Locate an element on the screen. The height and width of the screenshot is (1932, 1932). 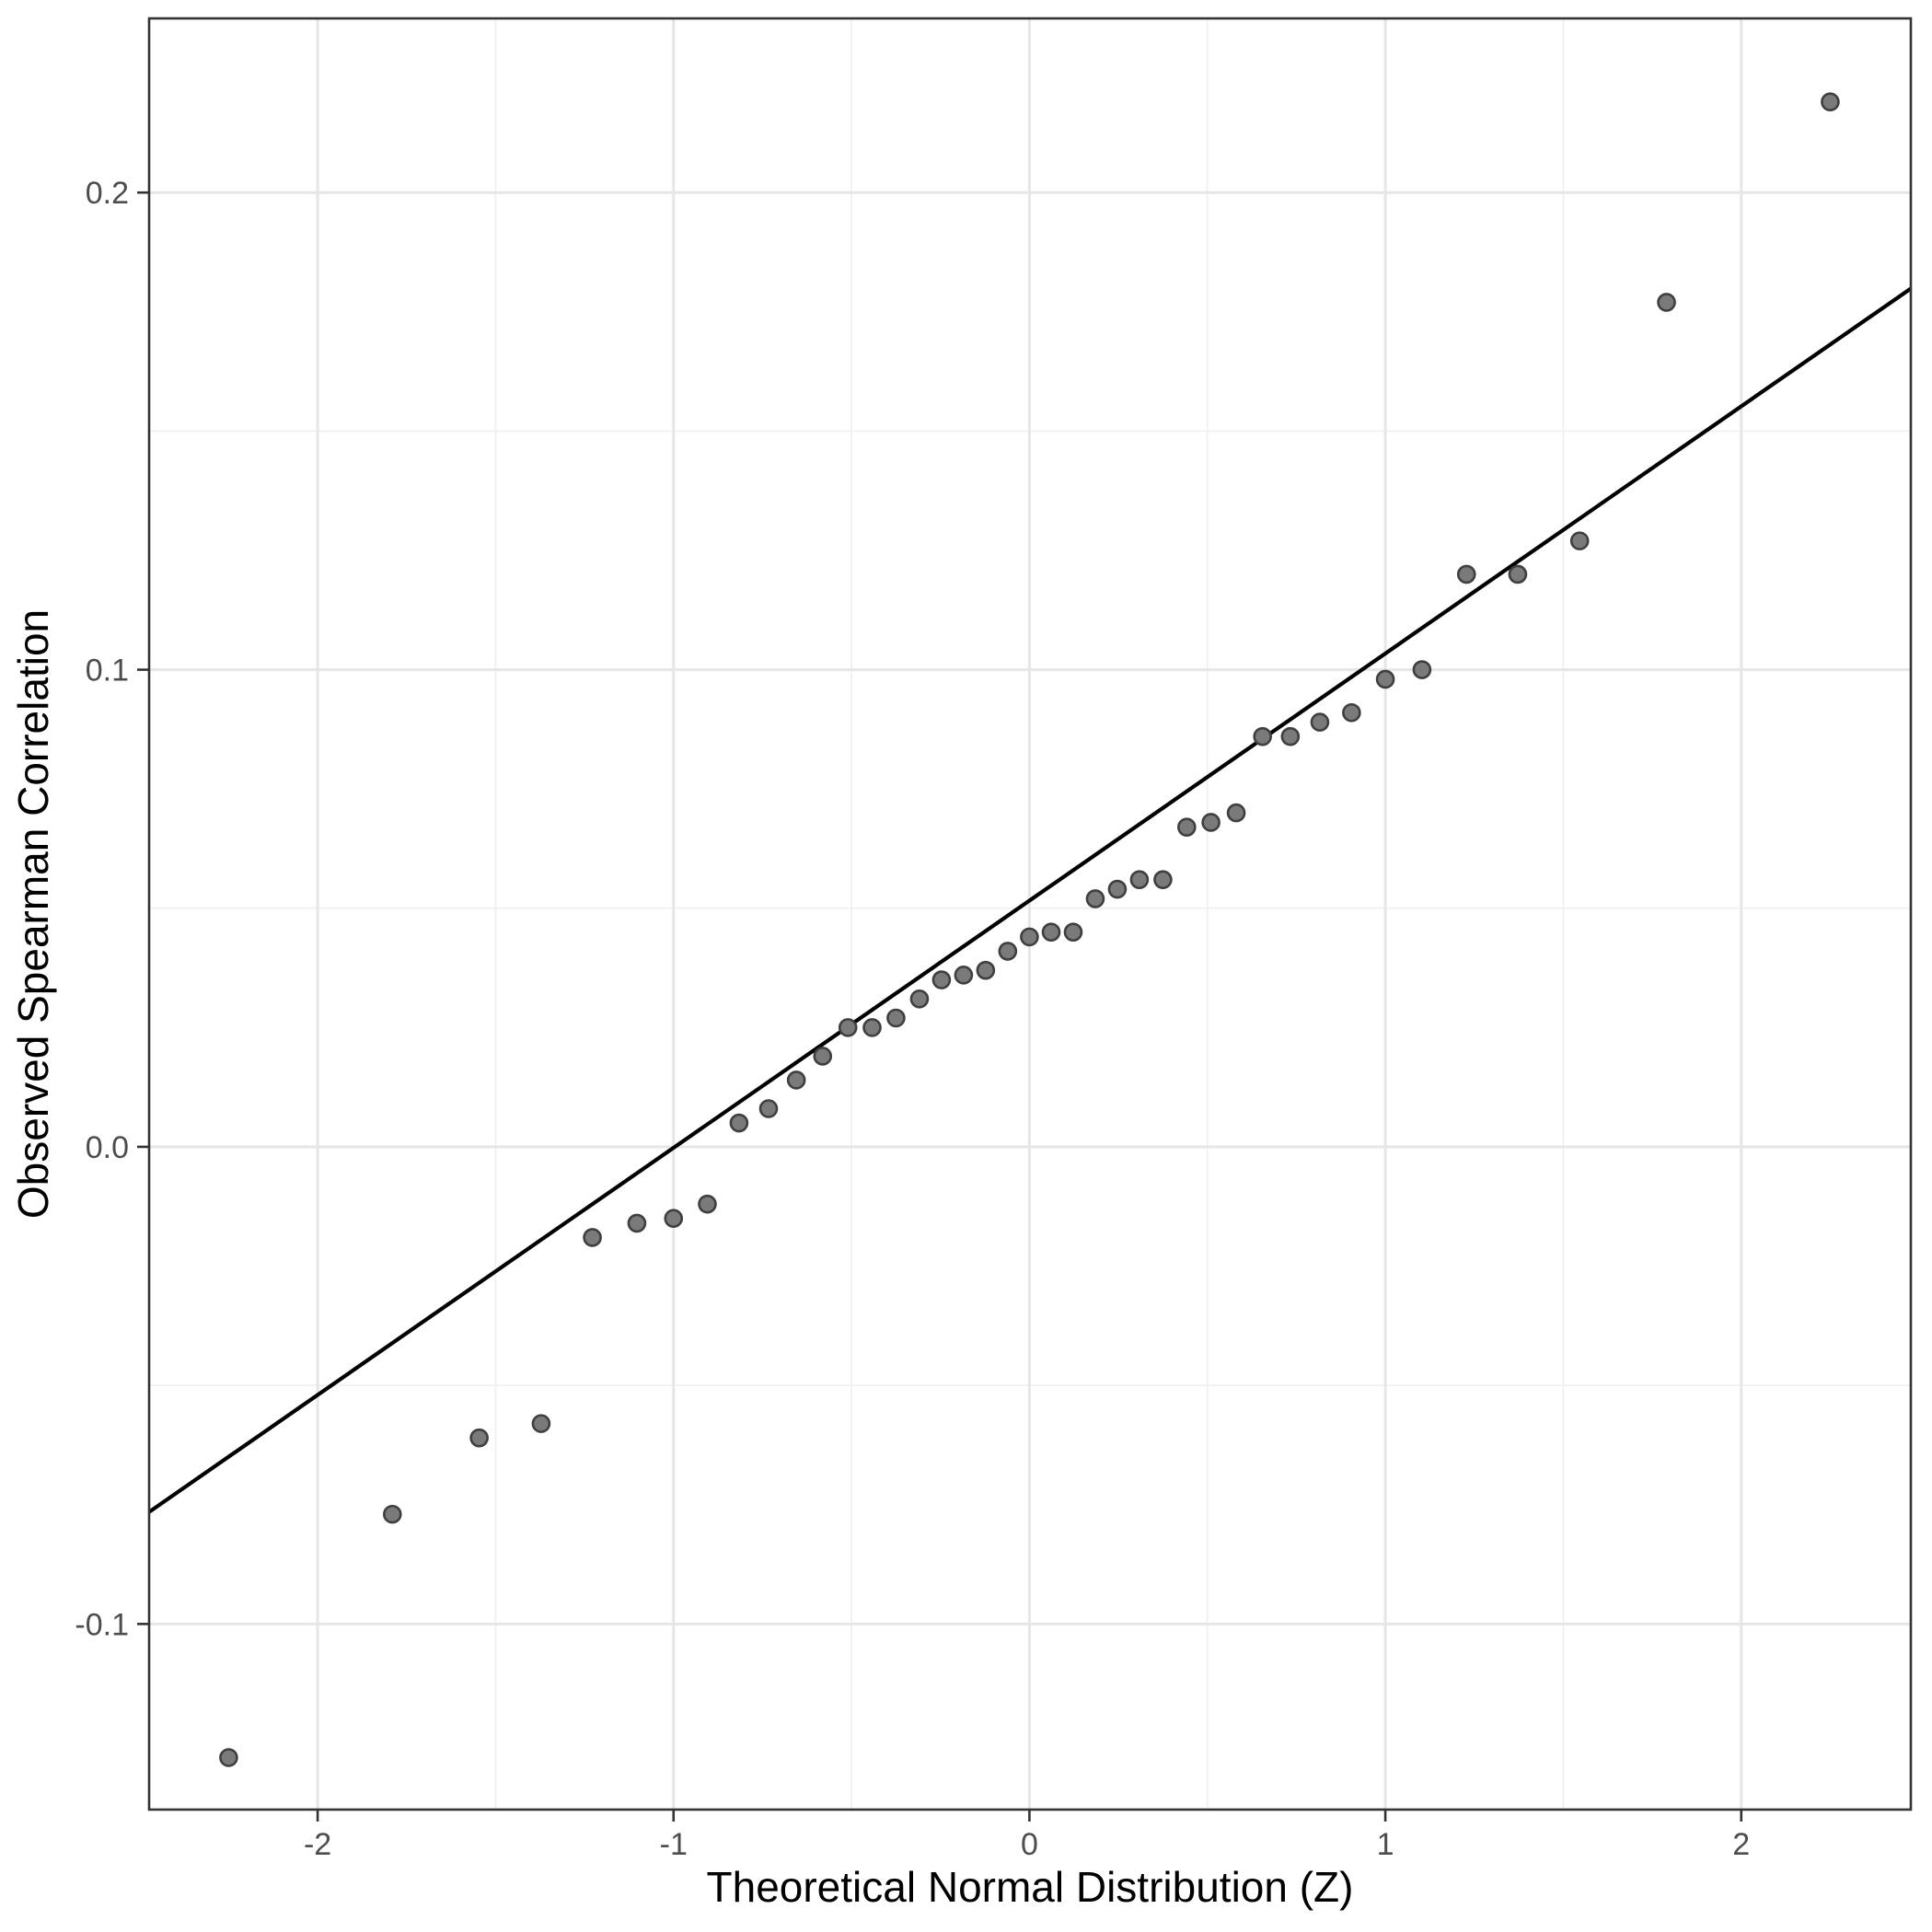
y-tick-label: 0.0 is located at coordinates (108, 1148).